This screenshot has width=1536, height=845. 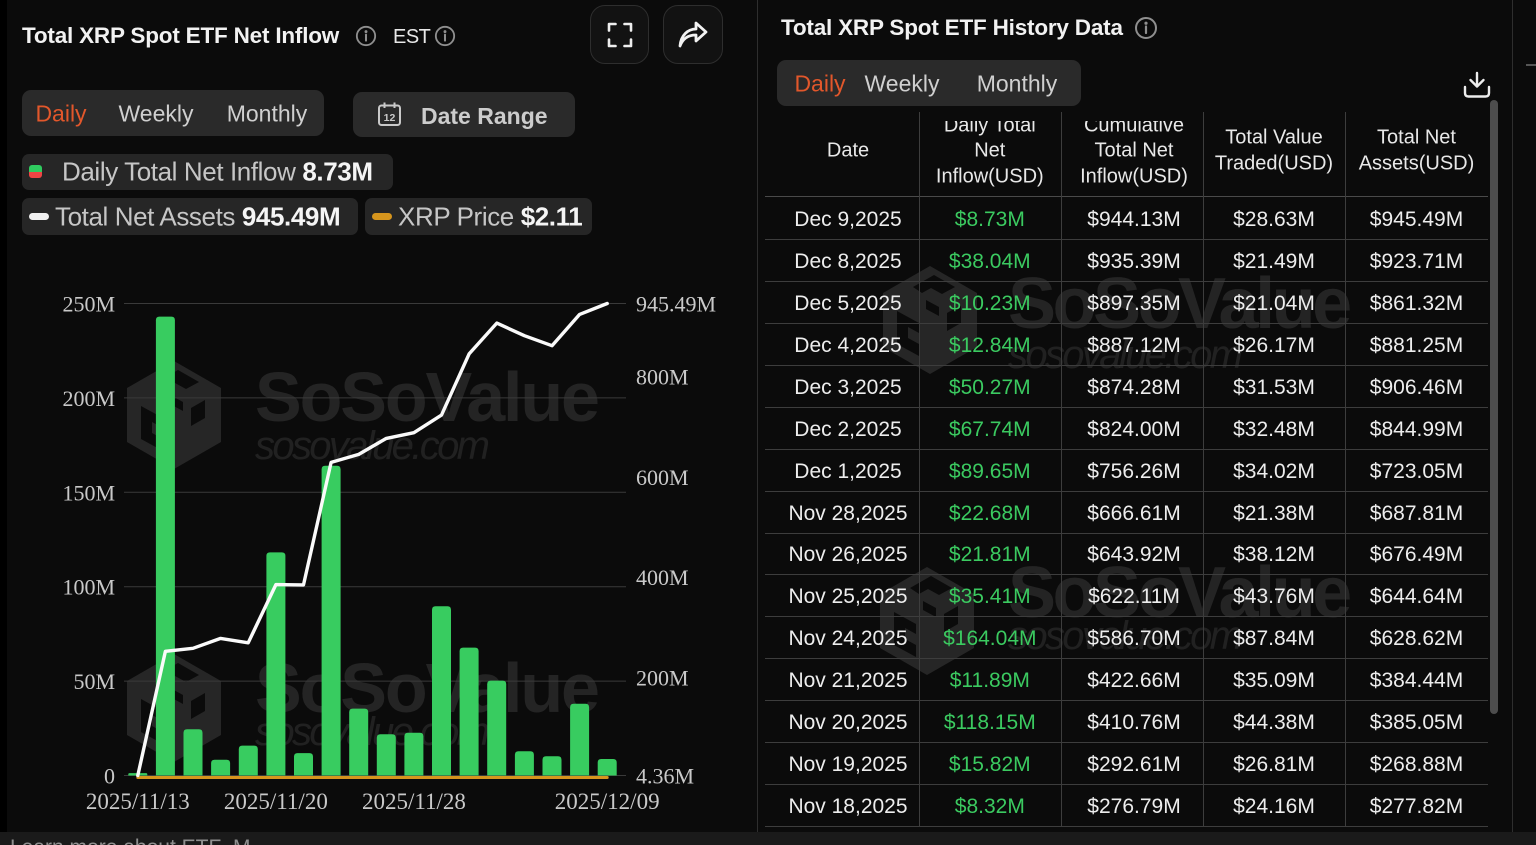 I want to click on svg-text: 100M, so click(x=88, y=587).